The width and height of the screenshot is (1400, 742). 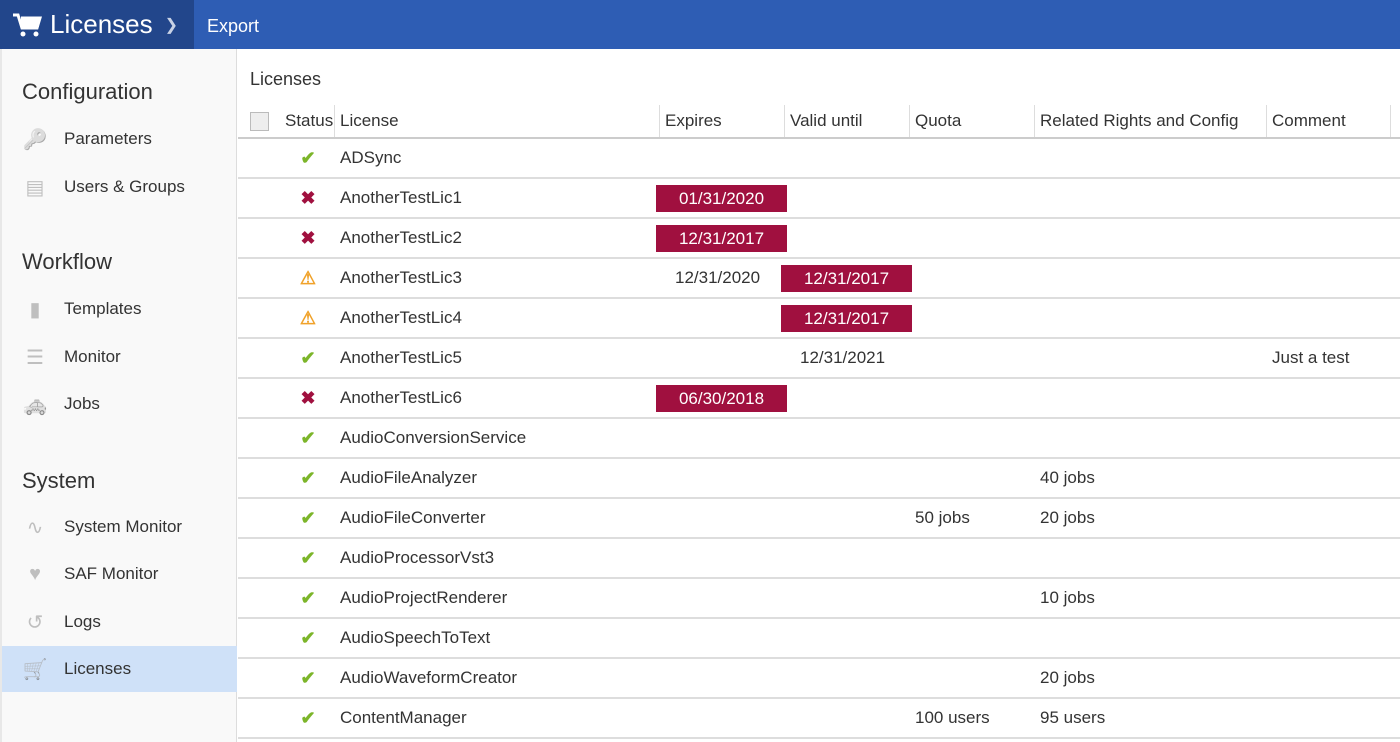 I want to click on table-row: ✔ AudioProcessorVst3, so click(x=819, y=559).